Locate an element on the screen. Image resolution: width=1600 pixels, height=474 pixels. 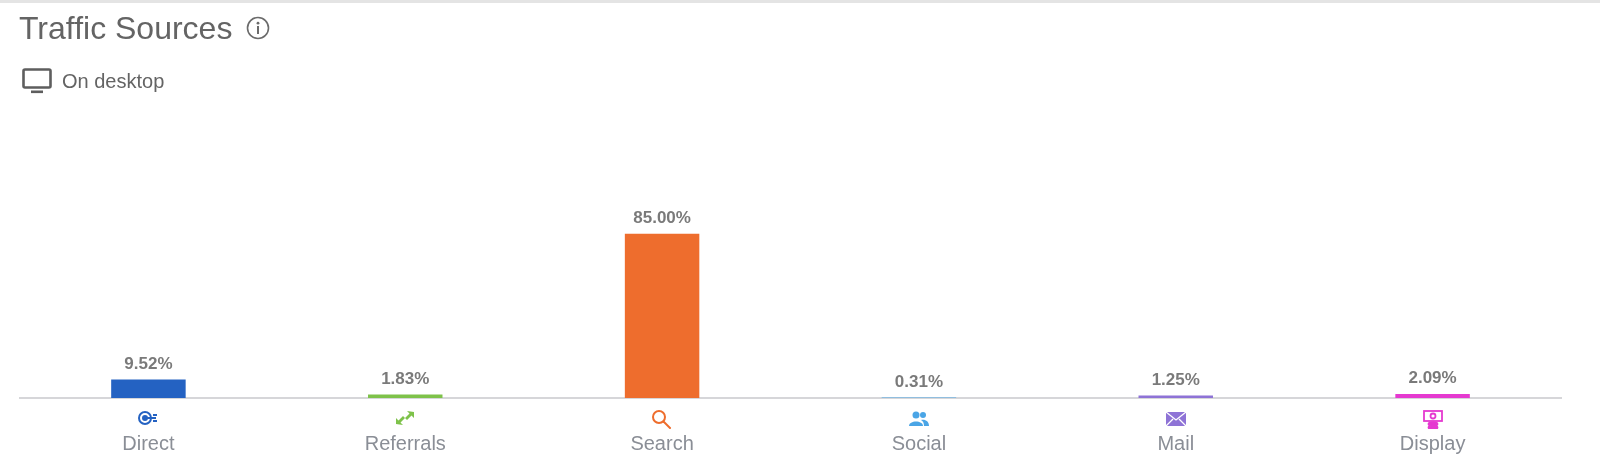
data-label: 9.52% is located at coordinates (148, 363).